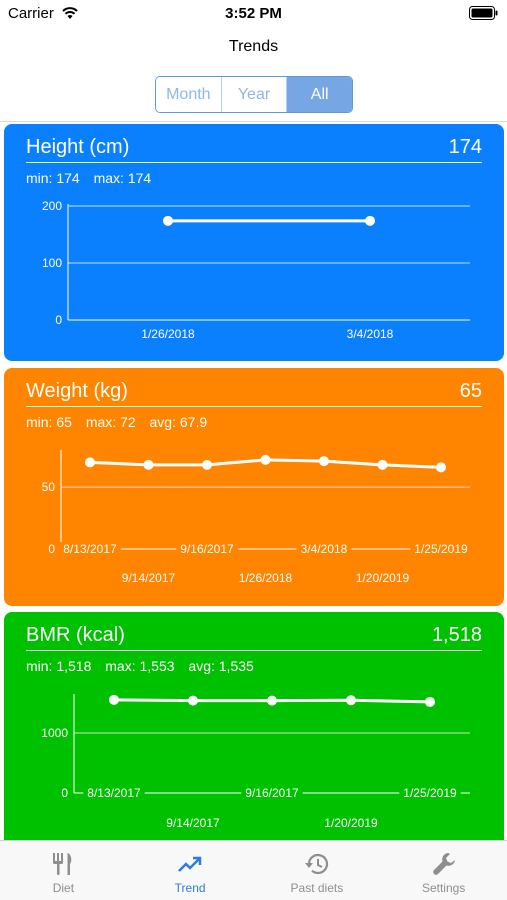 The height and width of the screenshot is (900, 507). What do you see at coordinates (77, 391) in the screenshot?
I see `card-title: Weight (kg)` at bounding box center [77, 391].